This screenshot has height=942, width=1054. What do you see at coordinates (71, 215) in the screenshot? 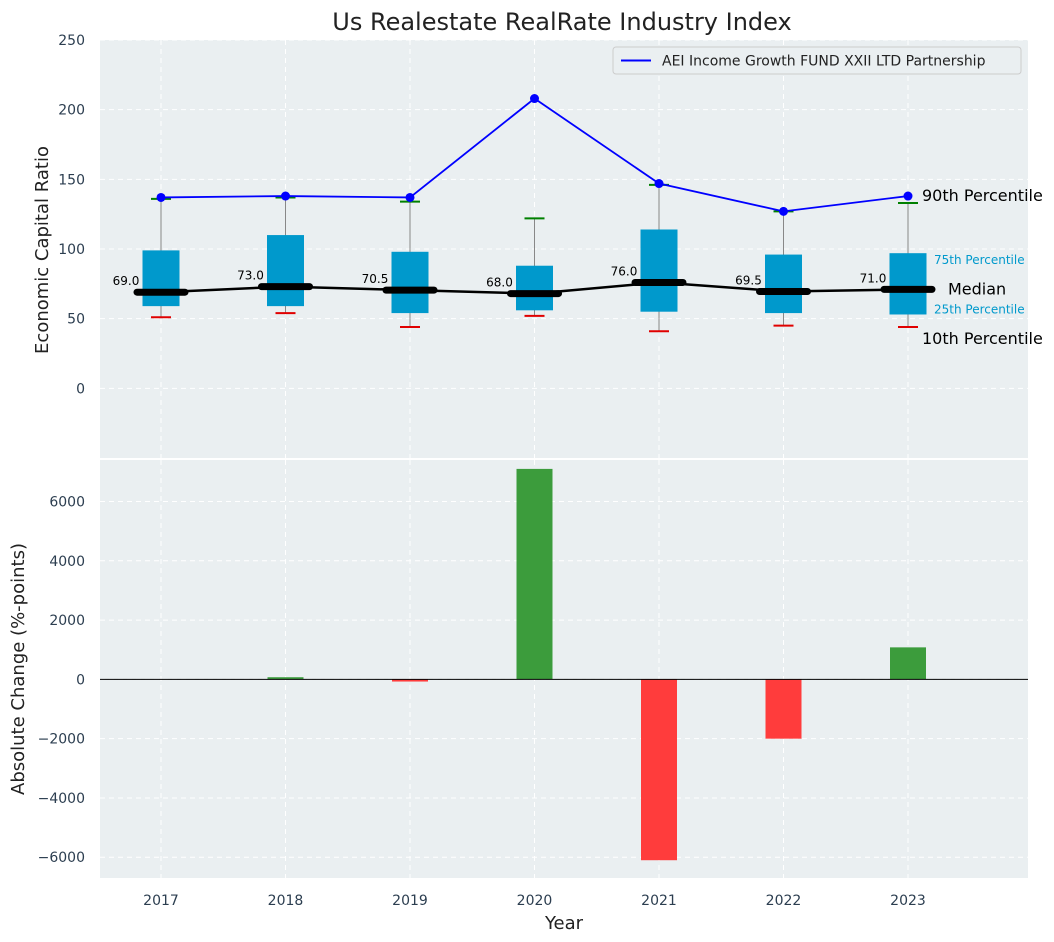
I see `top-y-ticks: 0 50 100 150 200 250` at bounding box center [71, 215].